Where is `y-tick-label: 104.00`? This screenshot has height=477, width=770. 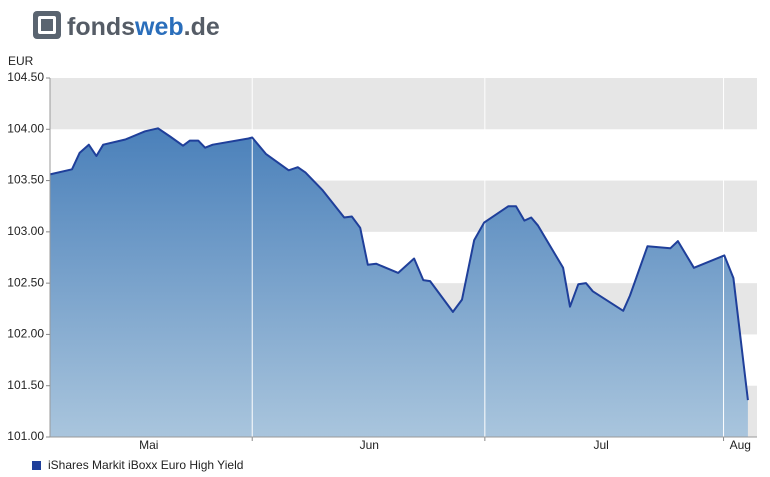 y-tick-label: 104.00 is located at coordinates (25, 128).